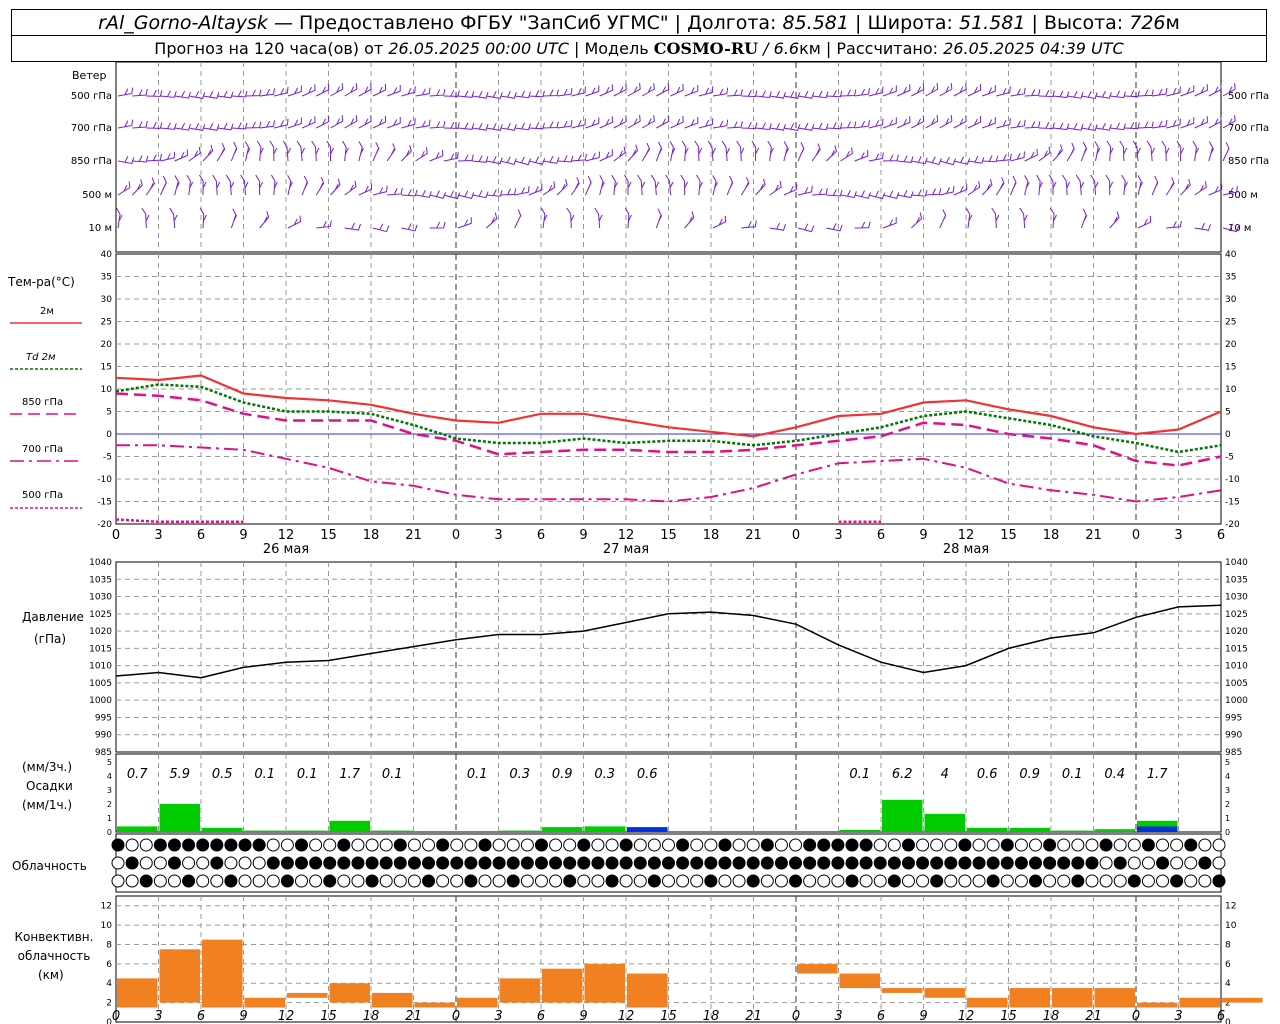 This screenshot has width=1280, height=1024. Describe the element at coordinates (109, 1004) in the screenshot. I see `conv_panel-ytick-left: 2` at that location.